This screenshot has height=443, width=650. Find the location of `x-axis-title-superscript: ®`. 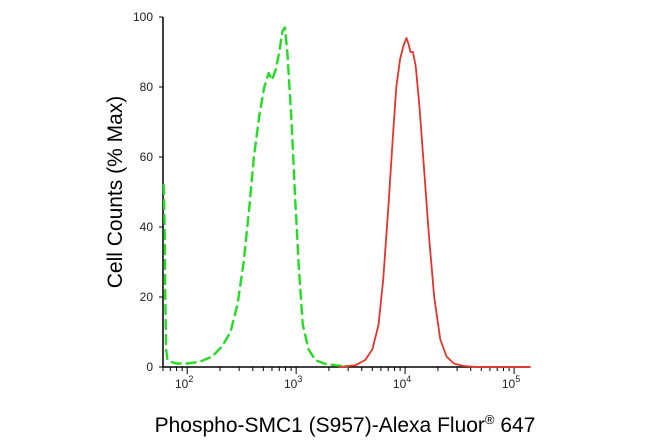

x-axis-title-superscript: ® is located at coordinates (490, 419).